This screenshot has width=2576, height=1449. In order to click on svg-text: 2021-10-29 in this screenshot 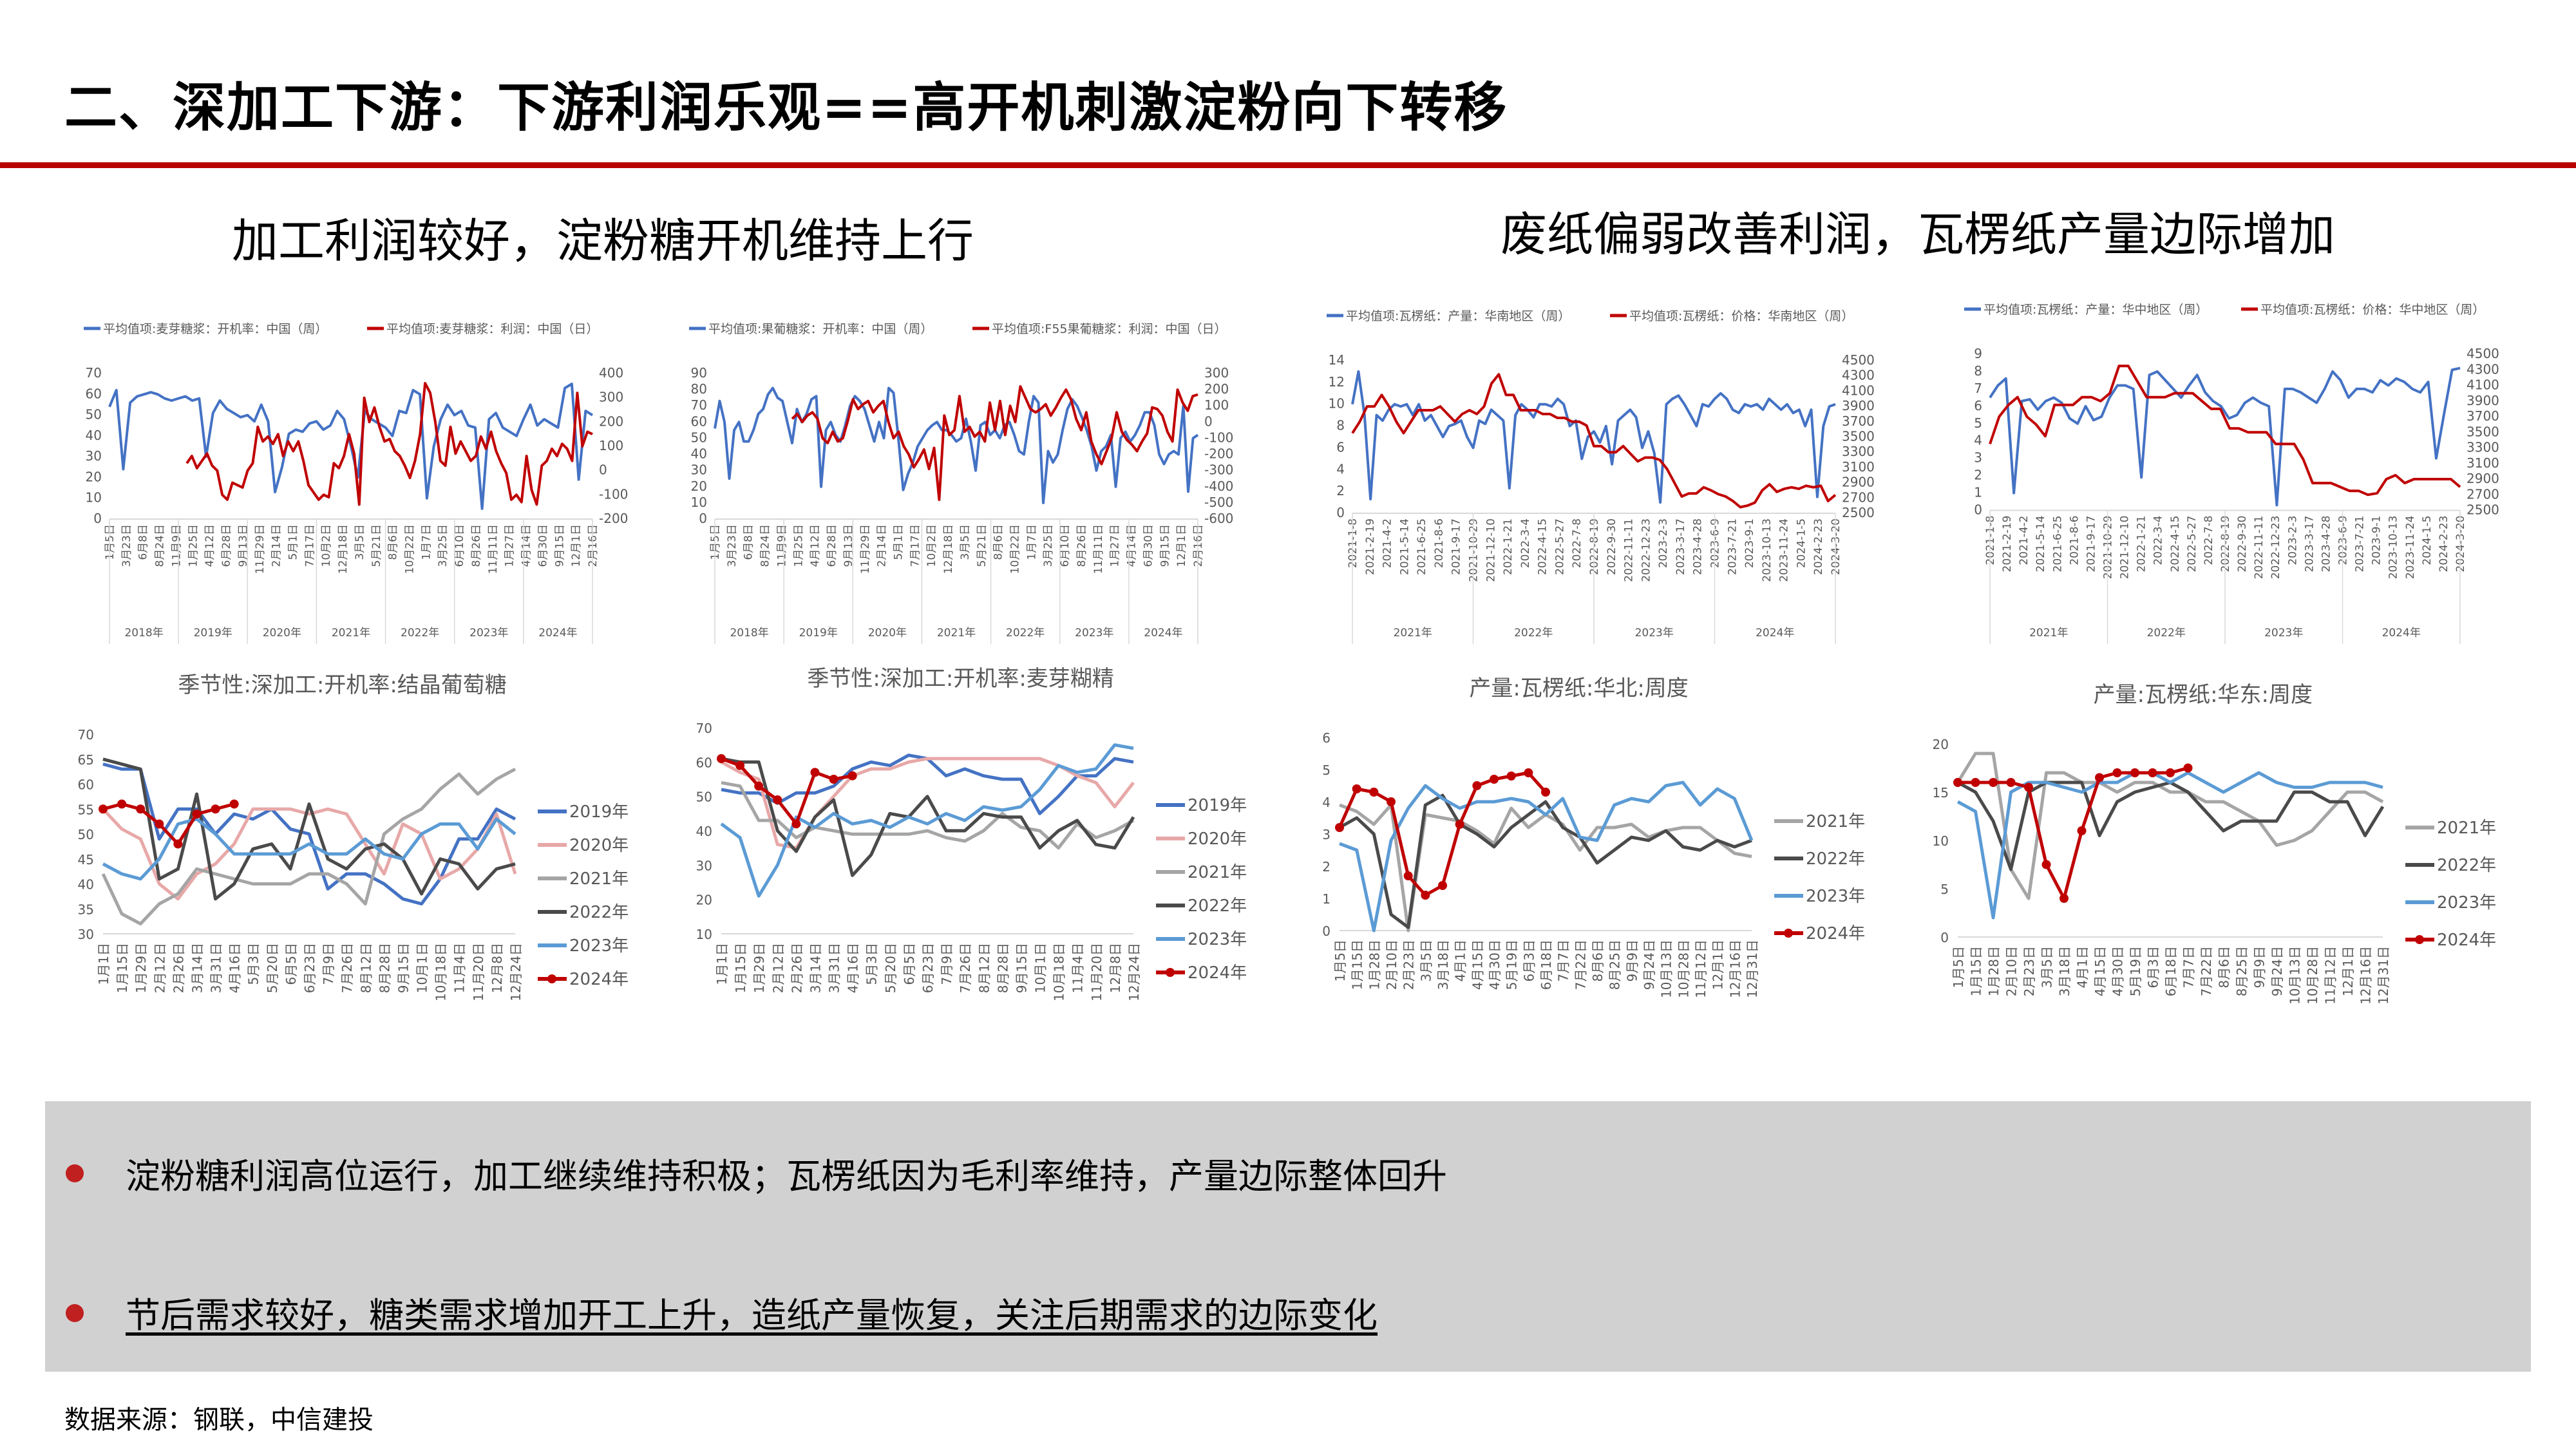, I will do `click(1475, 550)`.